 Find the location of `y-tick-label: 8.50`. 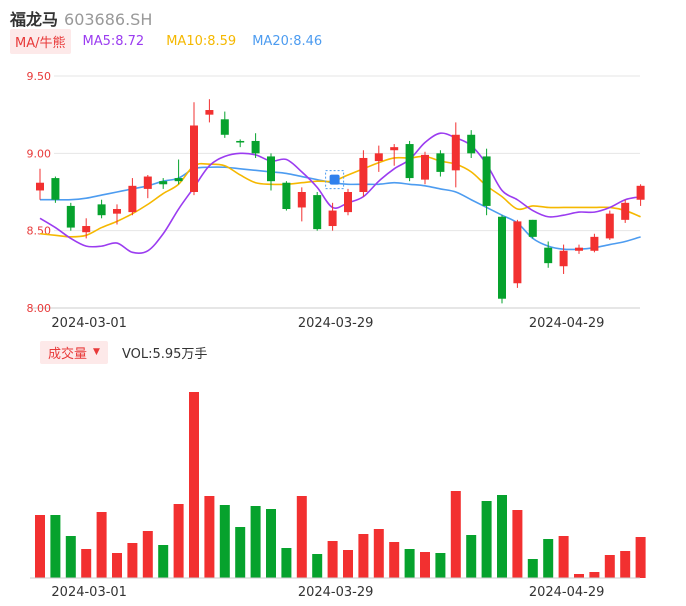

y-tick-label: 8.50 is located at coordinates (39, 231).